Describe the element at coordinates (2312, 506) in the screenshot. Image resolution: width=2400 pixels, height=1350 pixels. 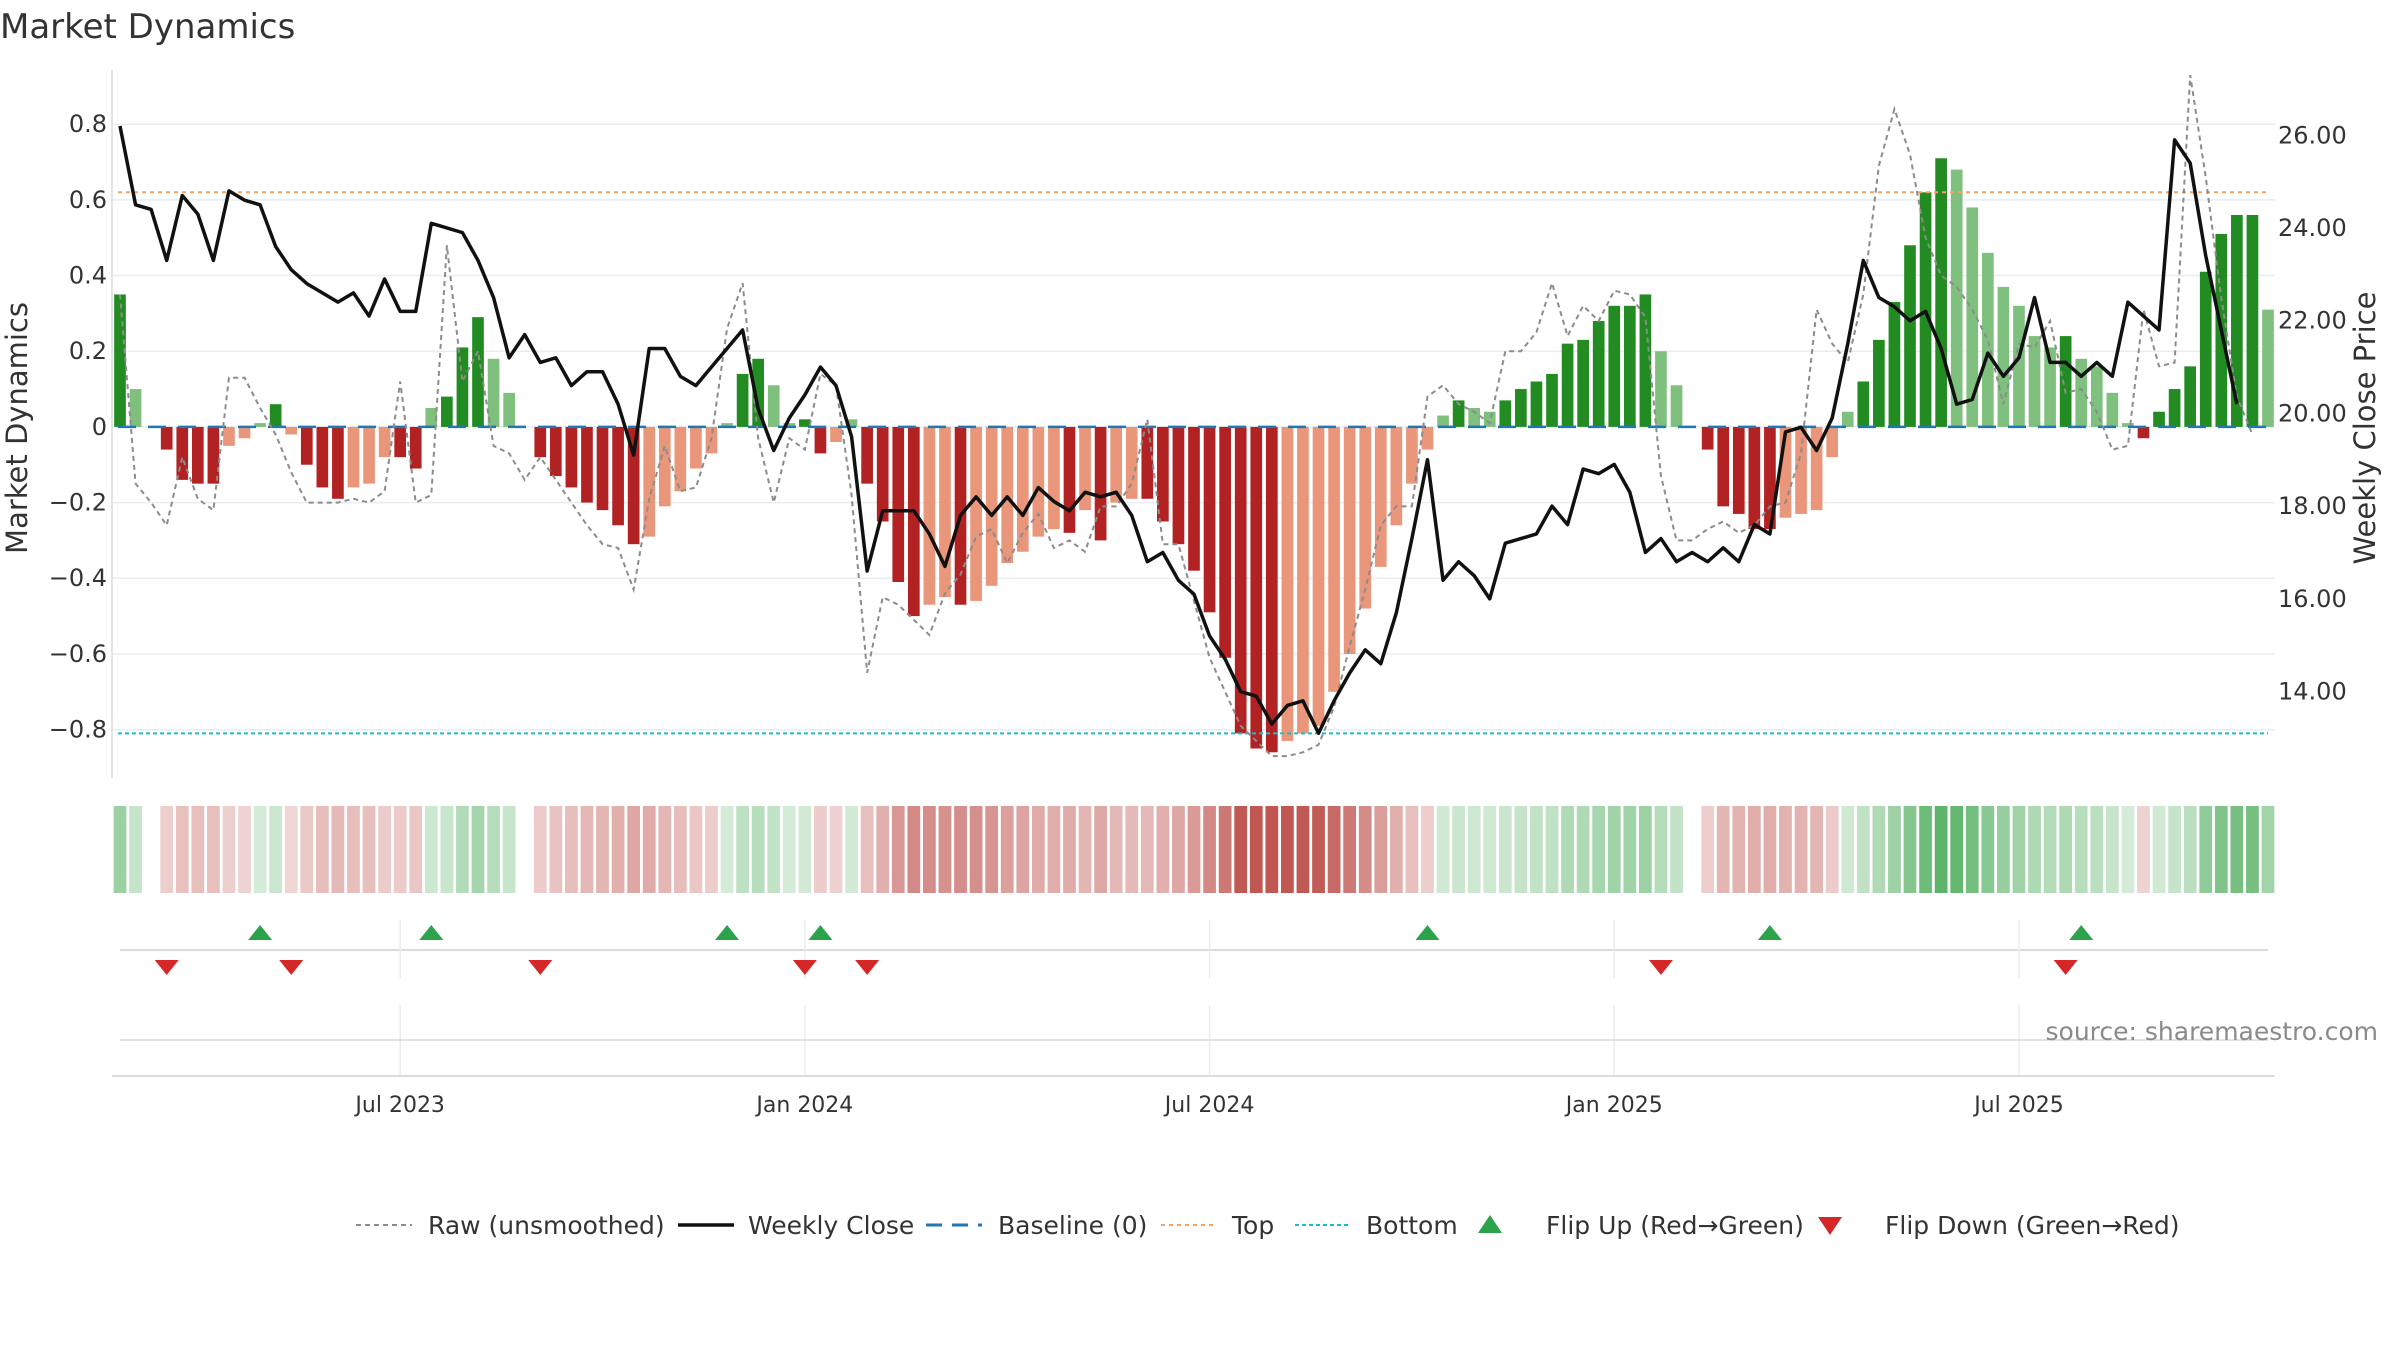
I see `y2-tick-label: 18.00` at that location.